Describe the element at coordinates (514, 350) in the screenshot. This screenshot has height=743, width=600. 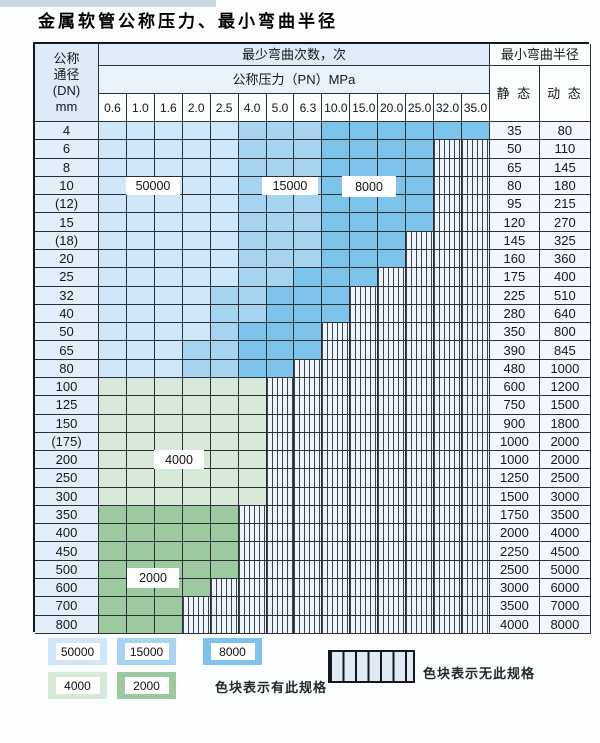
I see `static-value-cell: 390` at that location.